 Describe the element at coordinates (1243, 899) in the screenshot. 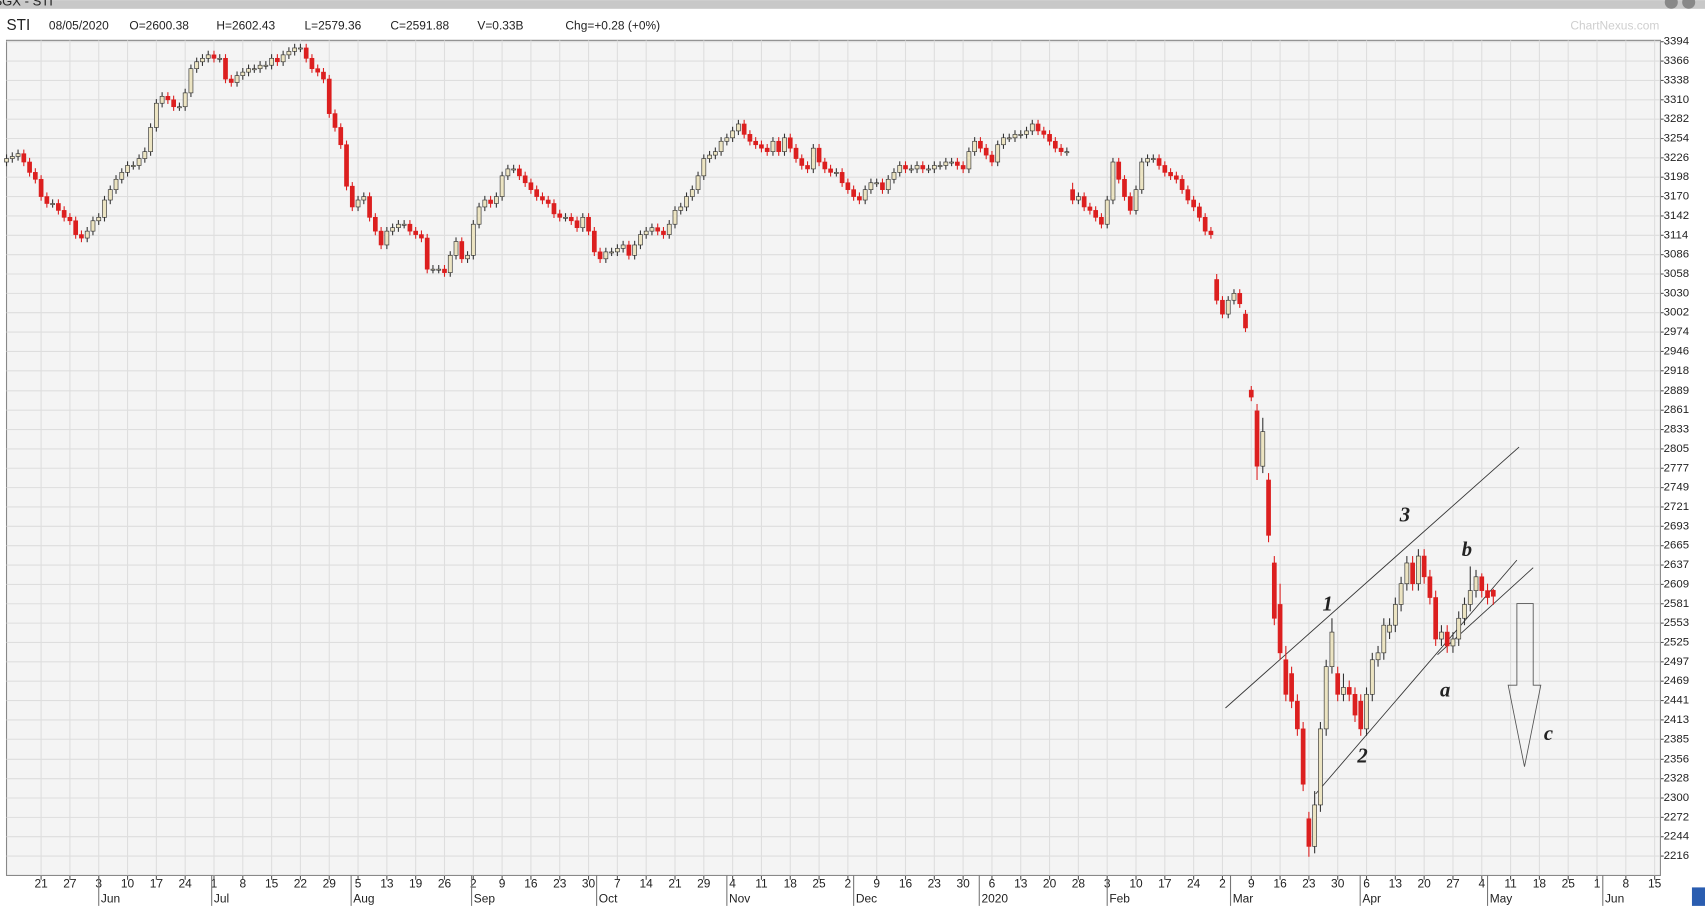

I see `month-label: Mar` at that location.